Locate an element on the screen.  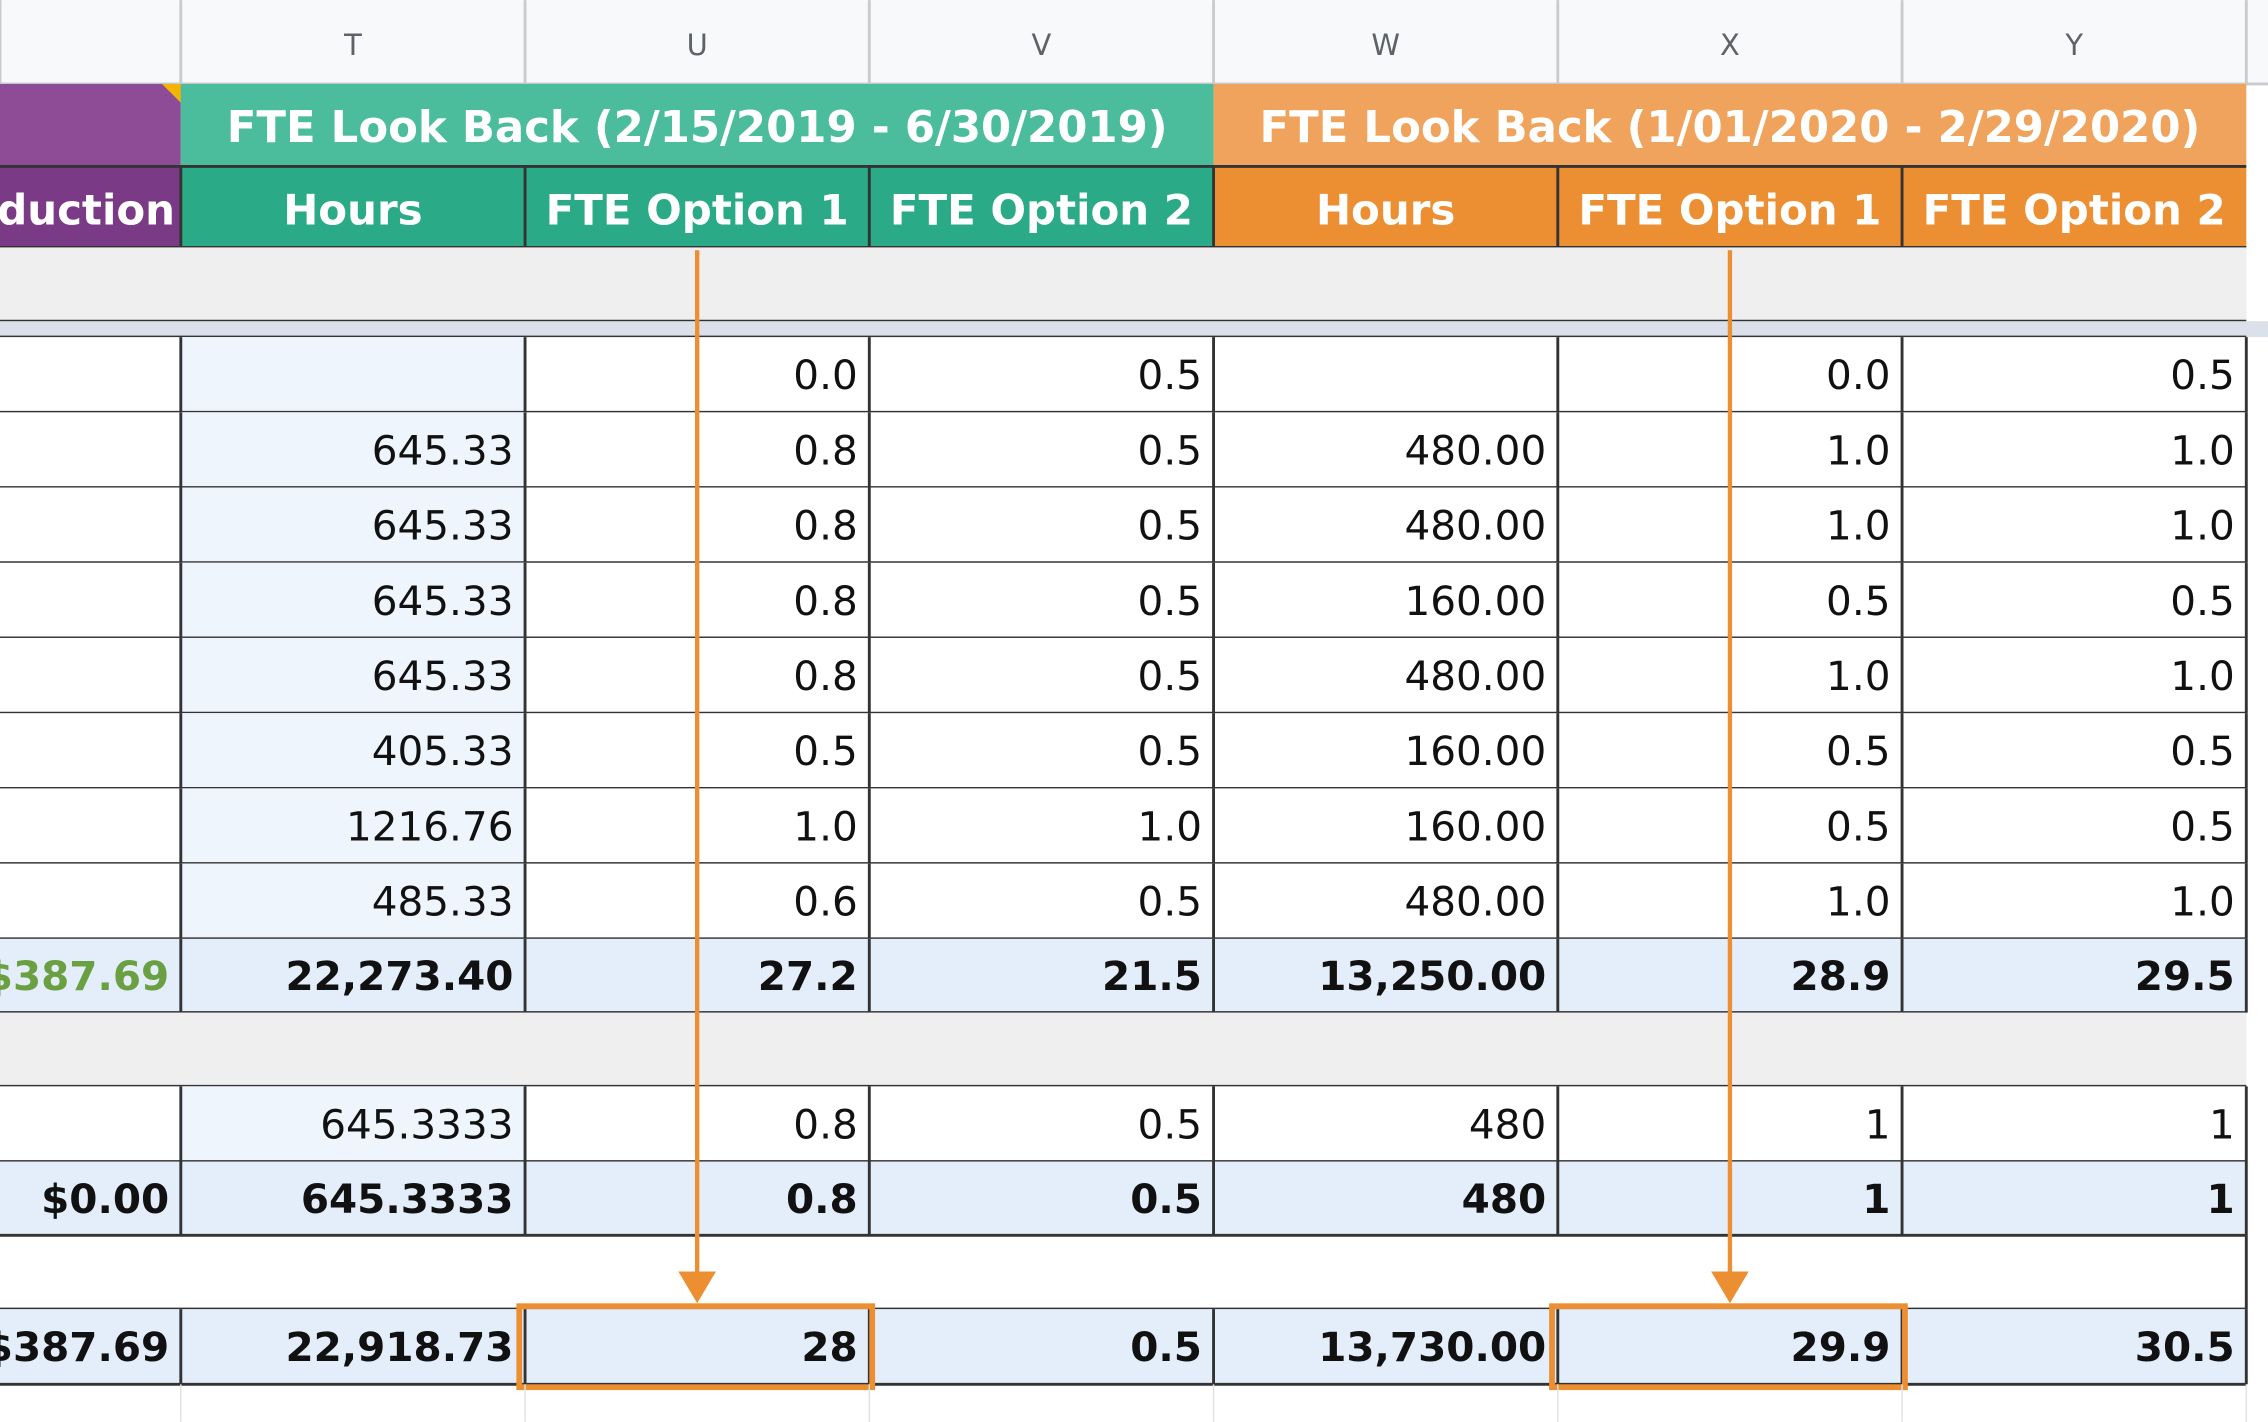
cell-value: 405.33 is located at coordinates (443, 751).